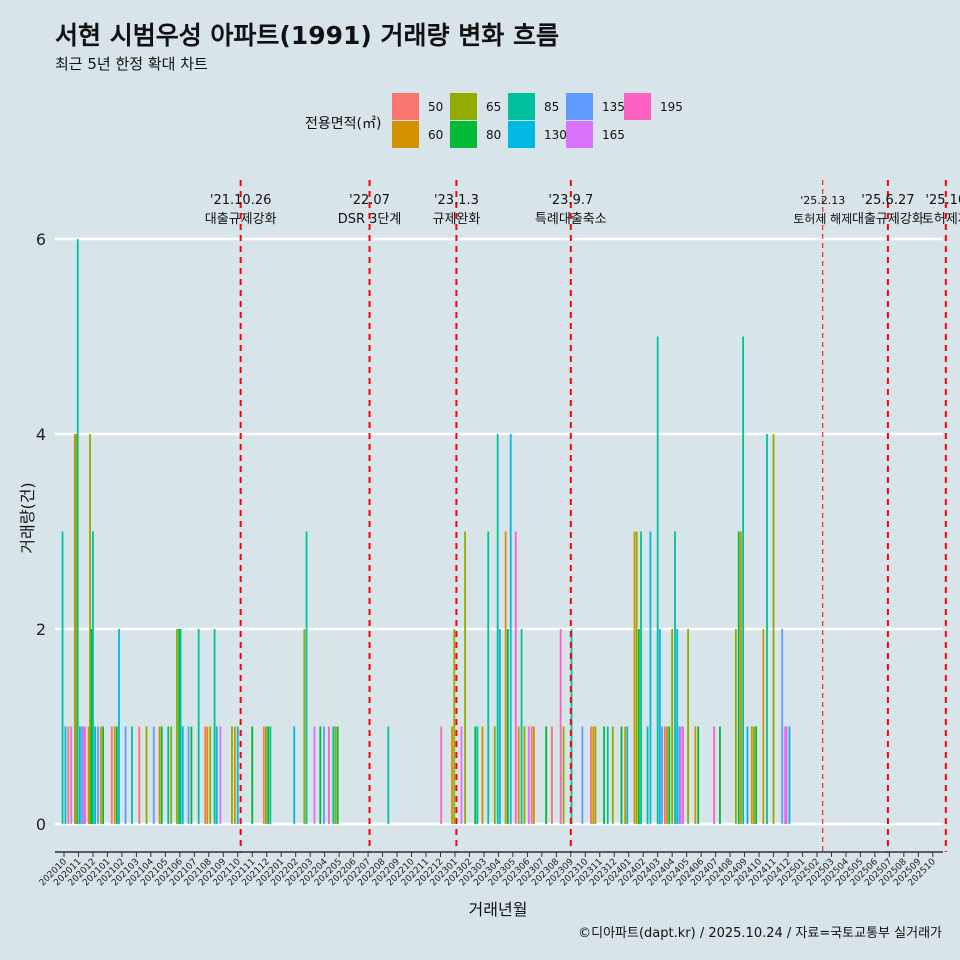  What do you see at coordinates (41, 434) in the screenshot?
I see `y-tick-label: 4` at bounding box center [41, 434].